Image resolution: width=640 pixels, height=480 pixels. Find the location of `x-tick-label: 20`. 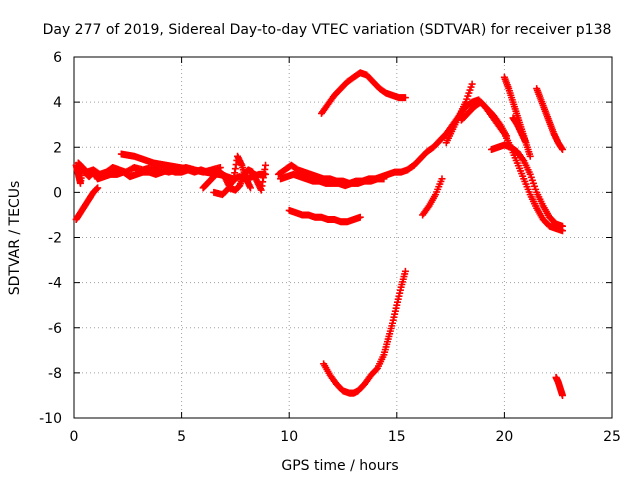

x-tick-label: 20 is located at coordinates (504, 437).